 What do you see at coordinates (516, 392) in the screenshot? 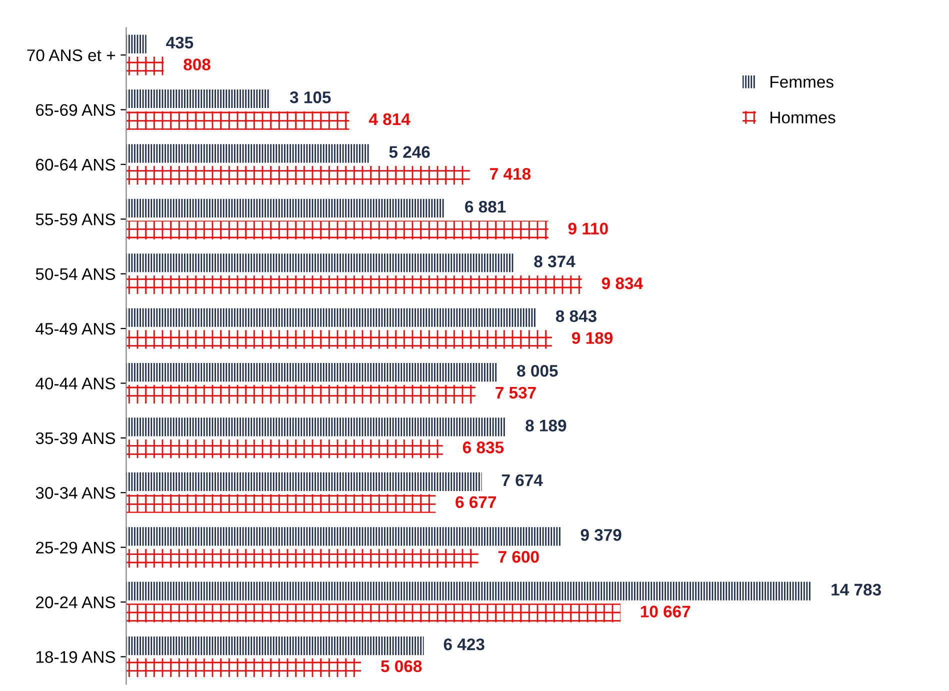
I see `data-label: 7 537` at bounding box center [516, 392].